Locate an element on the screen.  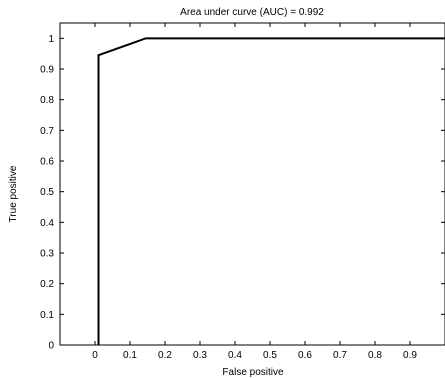
x-tick-label: 0.2 is located at coordinates (165, 355).